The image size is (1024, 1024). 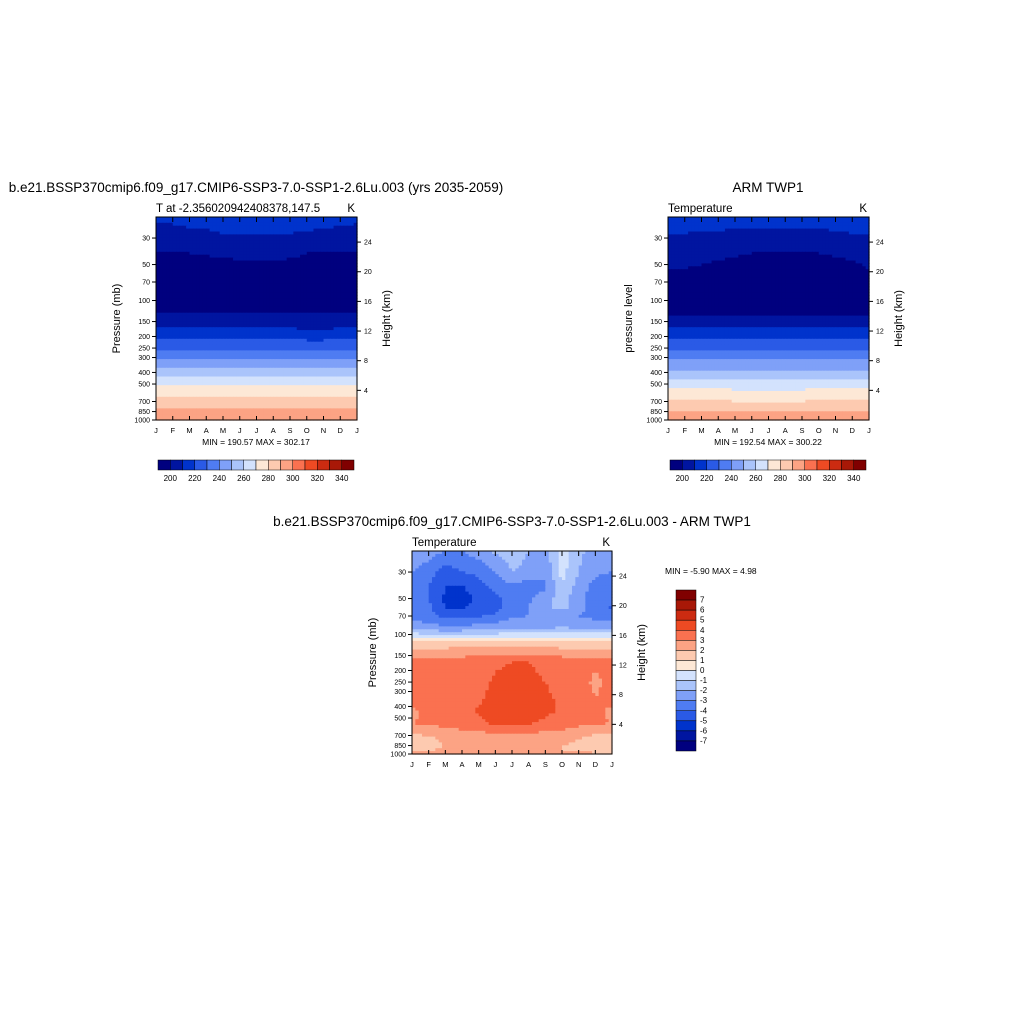 I want to click on y-tick-label: 150, so click(x=144, y=322).